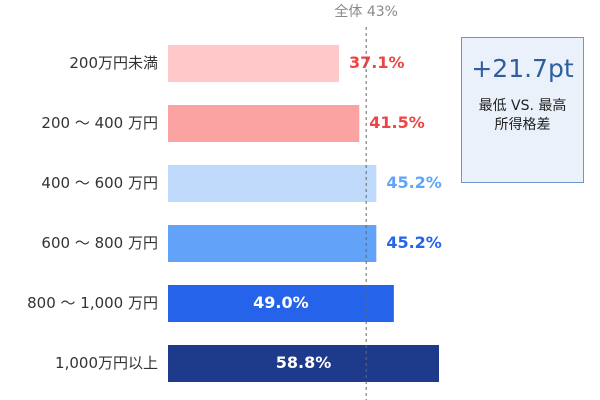 The image size is (600, 400). I want to click on gap-callout-value: +21.7pt, so click(522, 68).